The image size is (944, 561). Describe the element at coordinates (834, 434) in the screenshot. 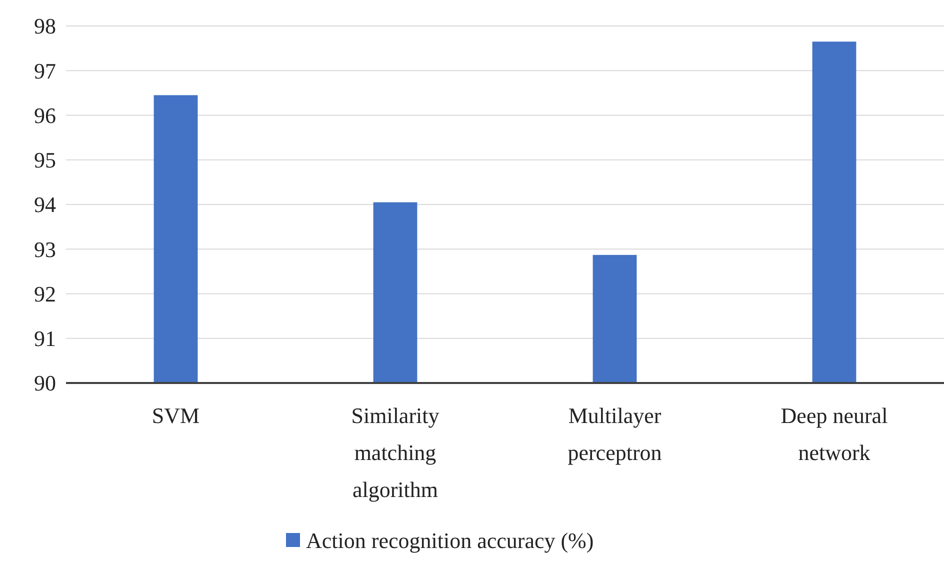

I see `x-tick-label: Deep neural network` at that location.